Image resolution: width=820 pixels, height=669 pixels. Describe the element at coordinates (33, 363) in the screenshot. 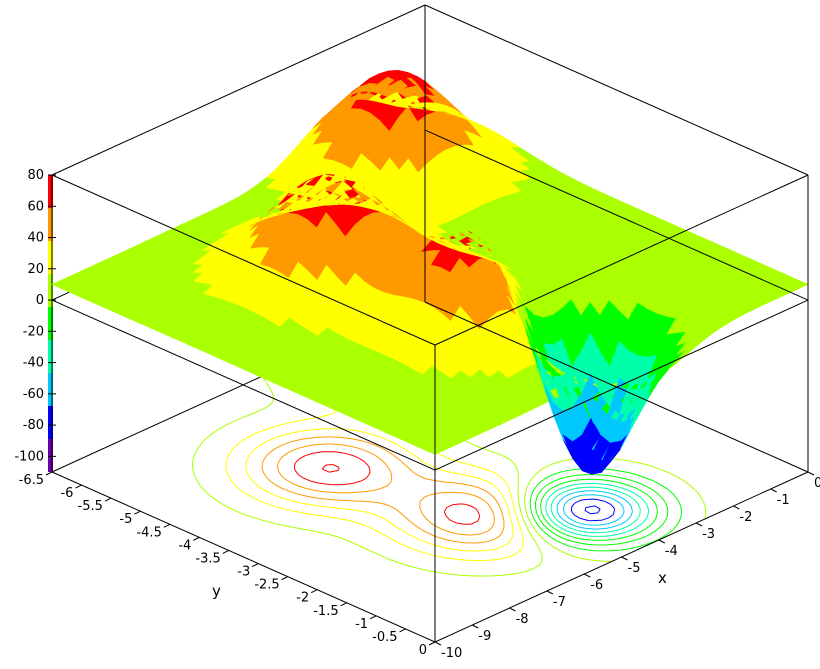

I see `colorbar-label: -40` at that location.